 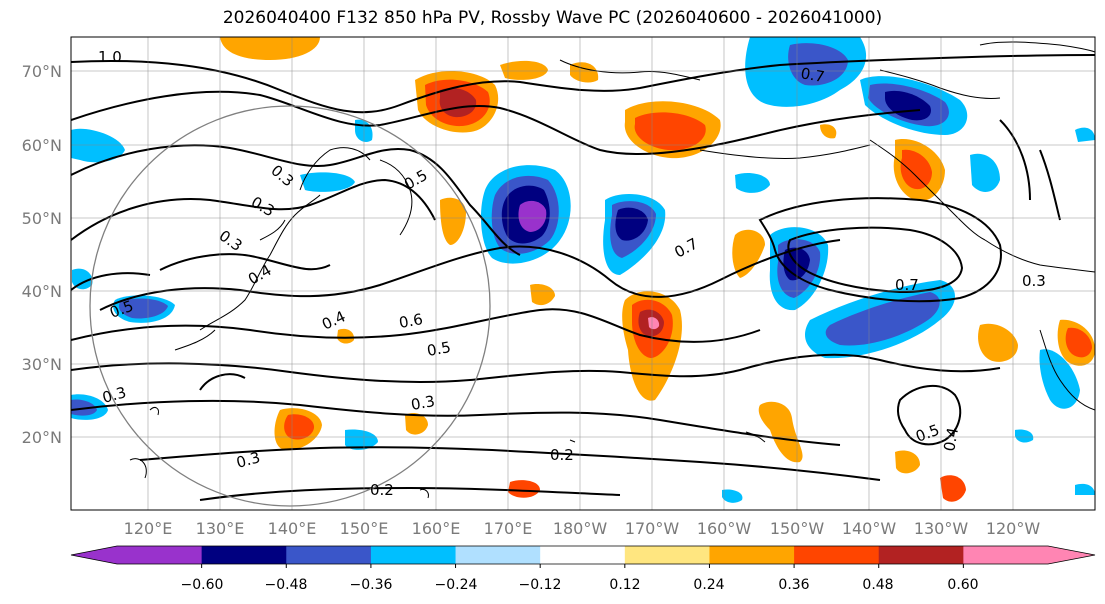 What do you see at coordinates (292, 528) in the screenshot?
I see `lon-label: 140°E` at bounding box center [292, 528].